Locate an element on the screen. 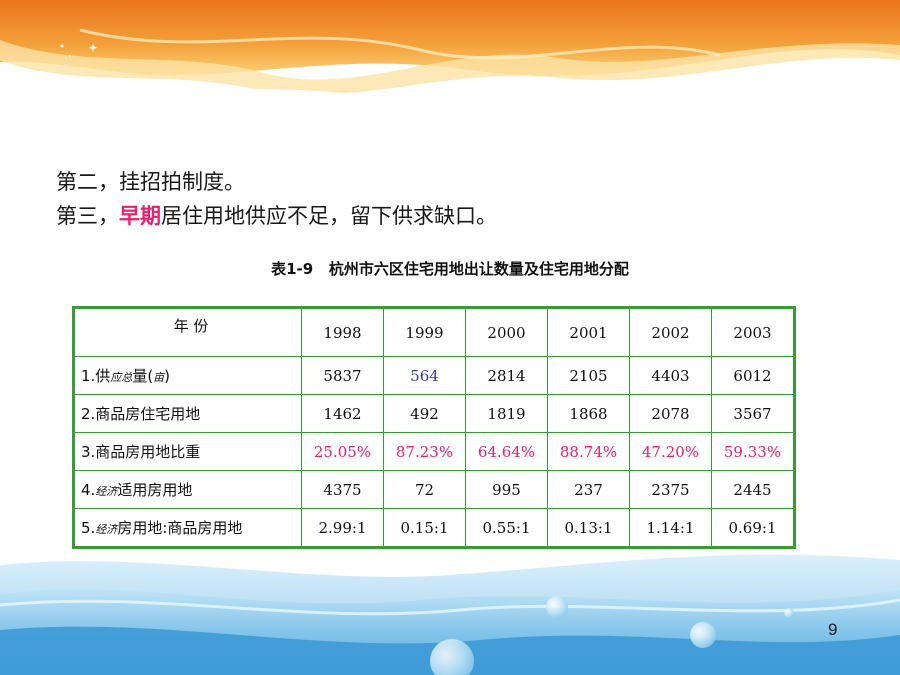  table-cell: 1868 is located at coordinates (588, 414).